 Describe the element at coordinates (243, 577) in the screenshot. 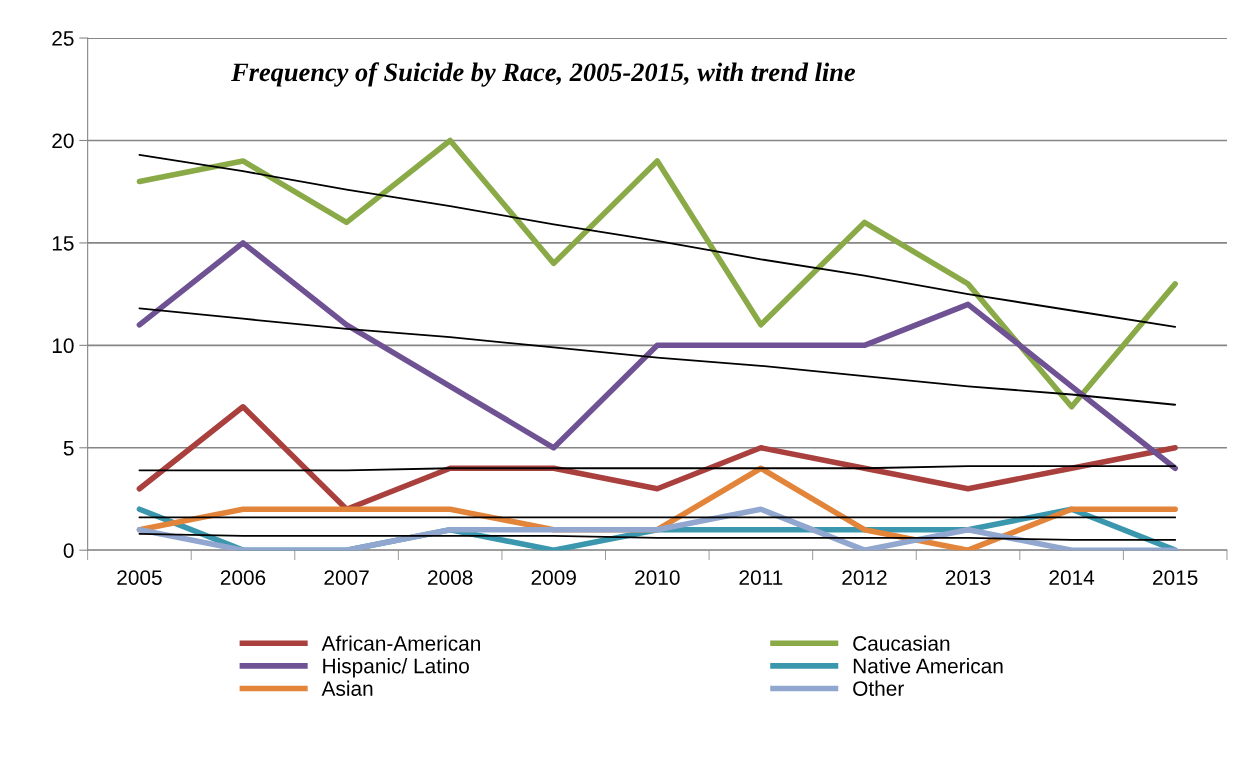

I see `x-tick-label: 2006` at that location.